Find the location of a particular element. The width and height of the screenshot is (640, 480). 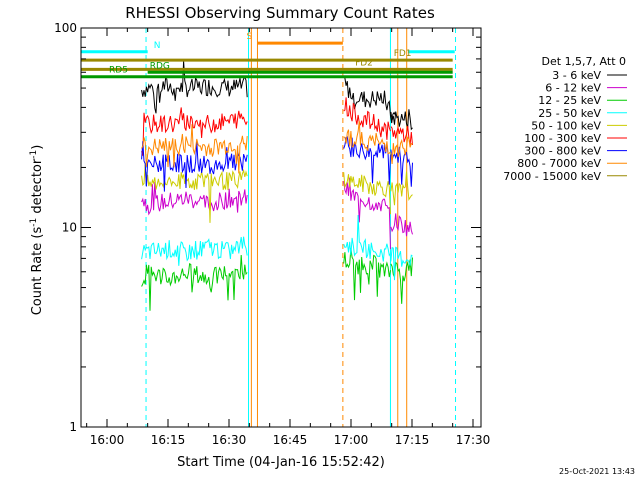

y-axis-label-suffix: ) is located at coordinates (37, 147).